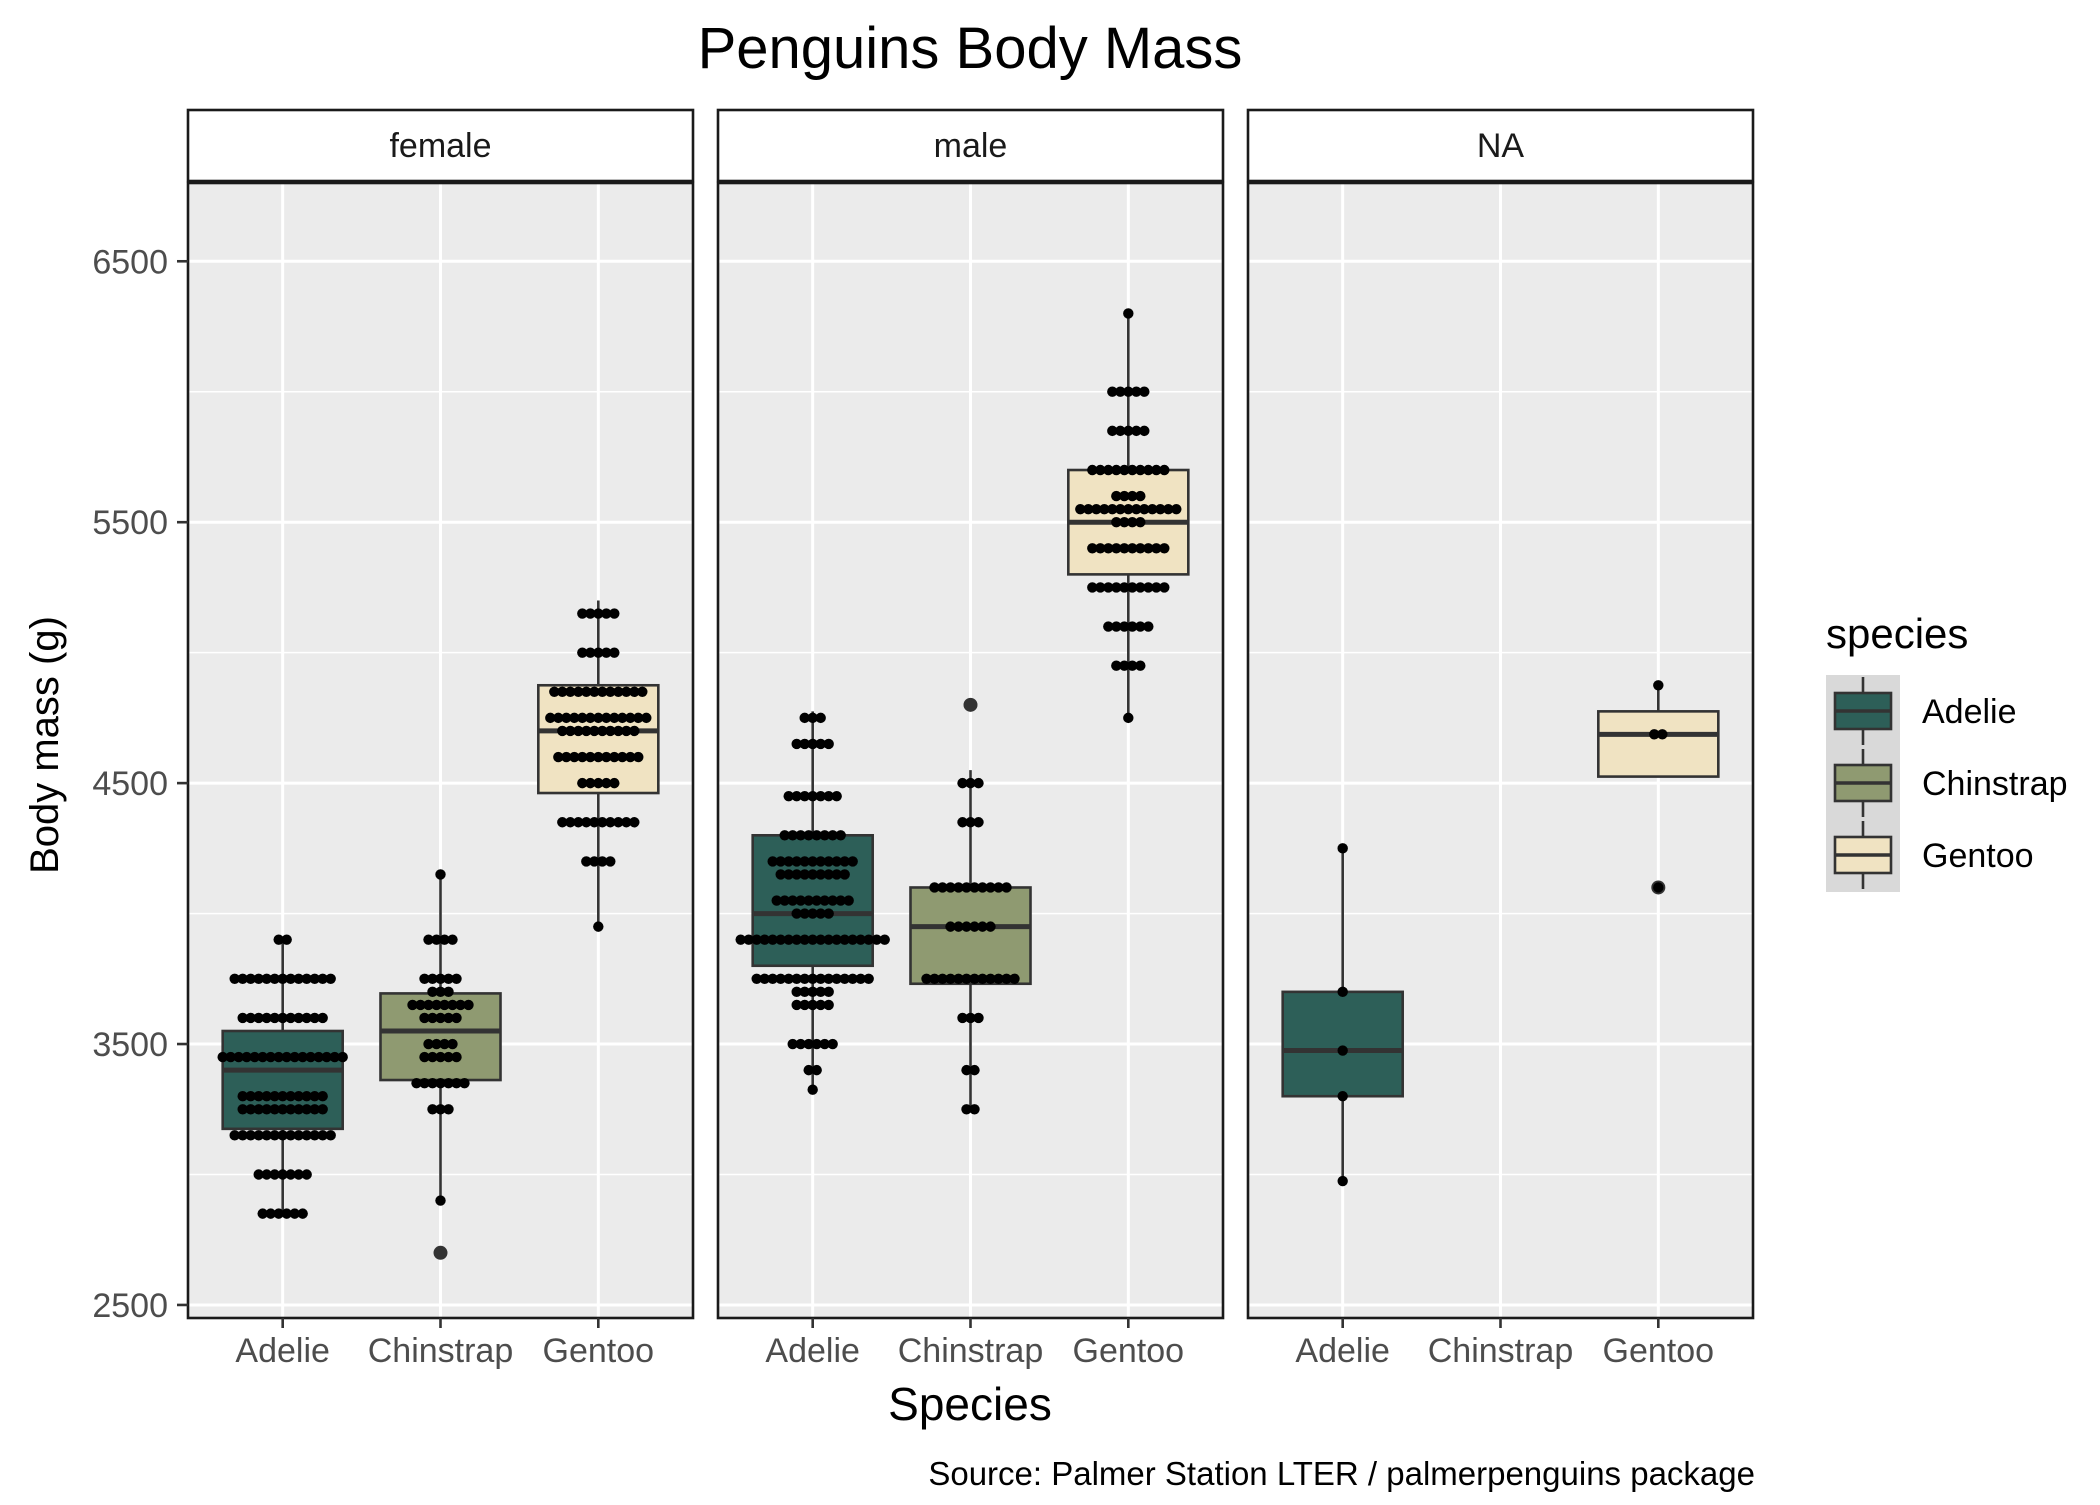  What do you see at coordinates (1978, 856) in the screenshot?
I see `legend-label: Gentoo` at bounding box center [1978, 856].